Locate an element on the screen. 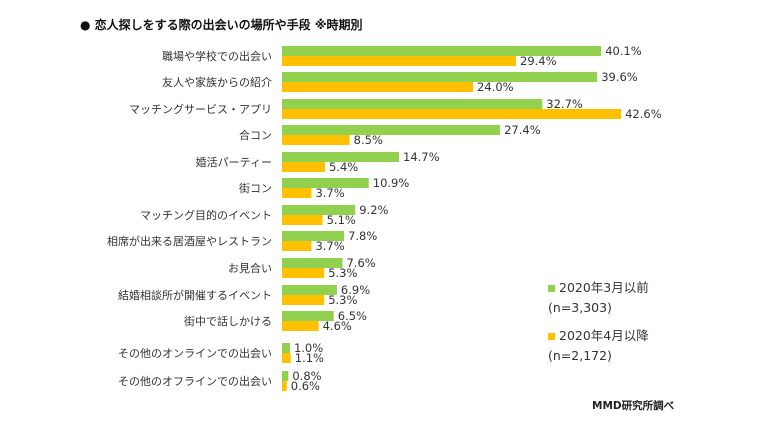 The width and height of the screenshot is (780, 438). data-label: 5.1% is located at coordinates (341, 220).